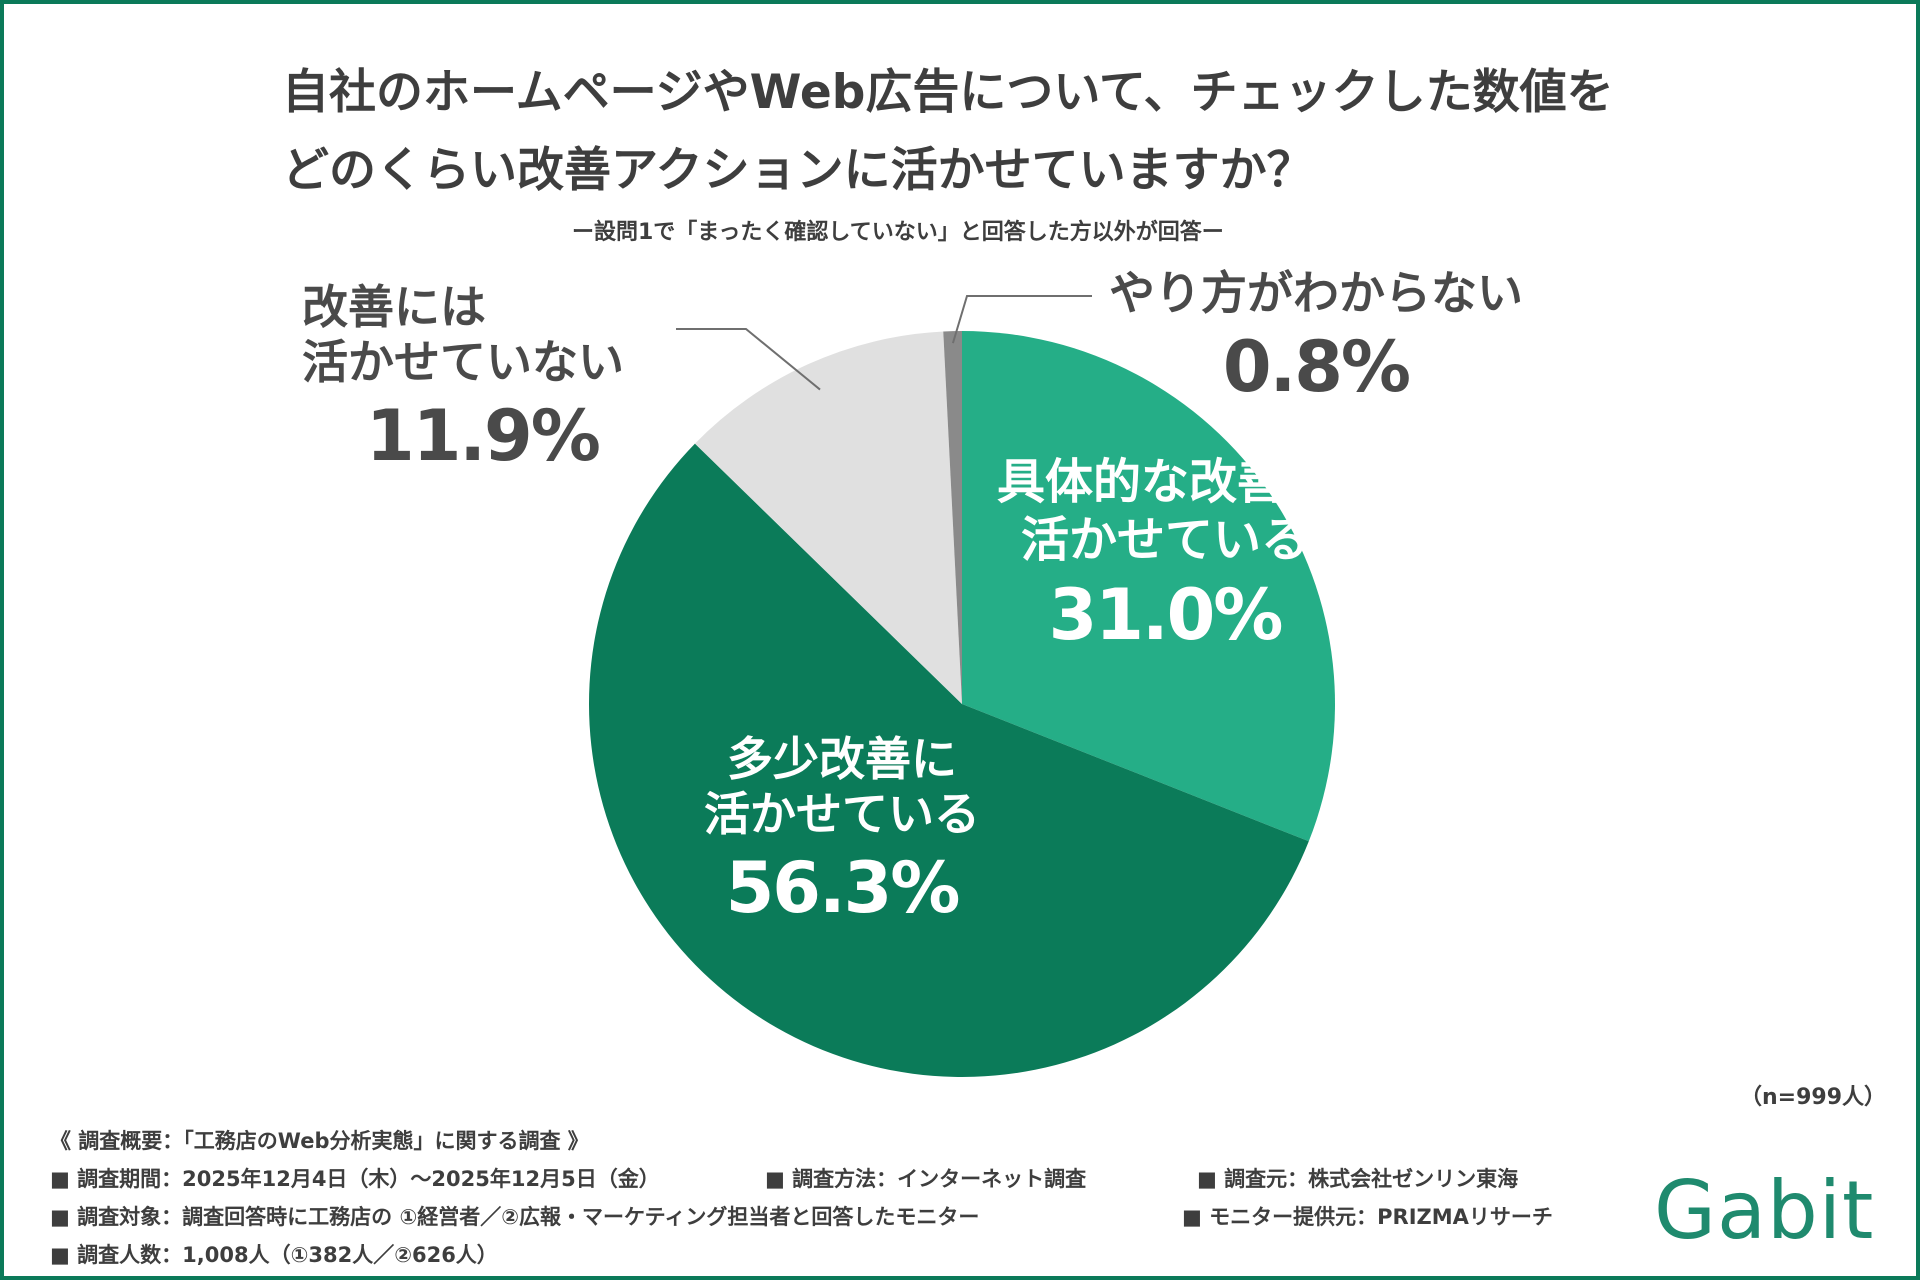  What do you see at coordinates (843, 888) in the screenshot?
I see `label-some-improvement-percent: 56.3%` at bounding box center [843, 888].